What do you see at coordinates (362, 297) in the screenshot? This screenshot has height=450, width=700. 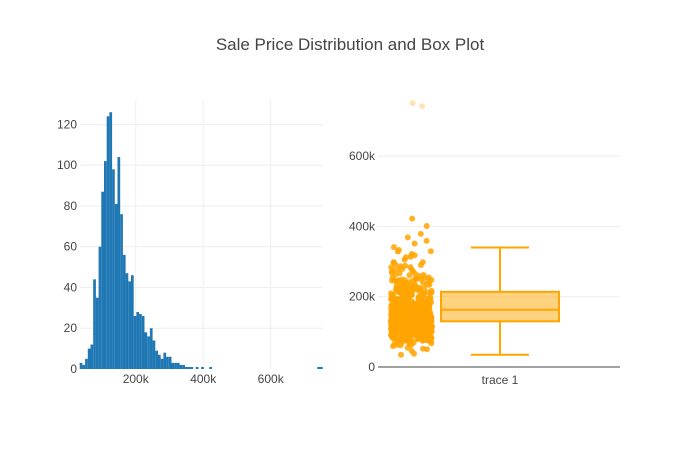 I see `box-y-tick-label: 200k` at bounding box center [362, 297].